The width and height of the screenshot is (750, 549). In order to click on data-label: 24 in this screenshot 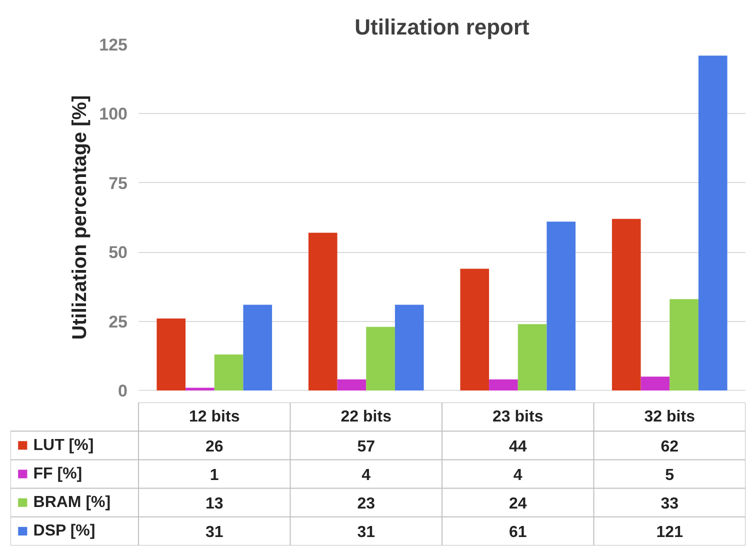, I will do `click(517, 504)`.